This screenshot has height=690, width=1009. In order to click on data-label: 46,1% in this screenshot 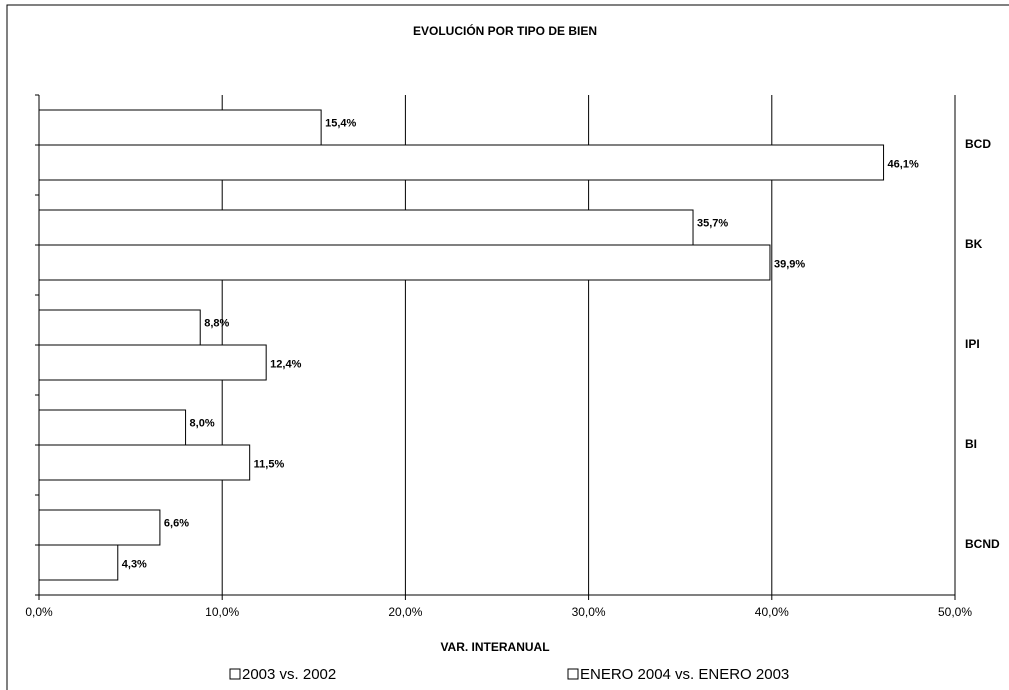, I will do `click(903, 164)`.